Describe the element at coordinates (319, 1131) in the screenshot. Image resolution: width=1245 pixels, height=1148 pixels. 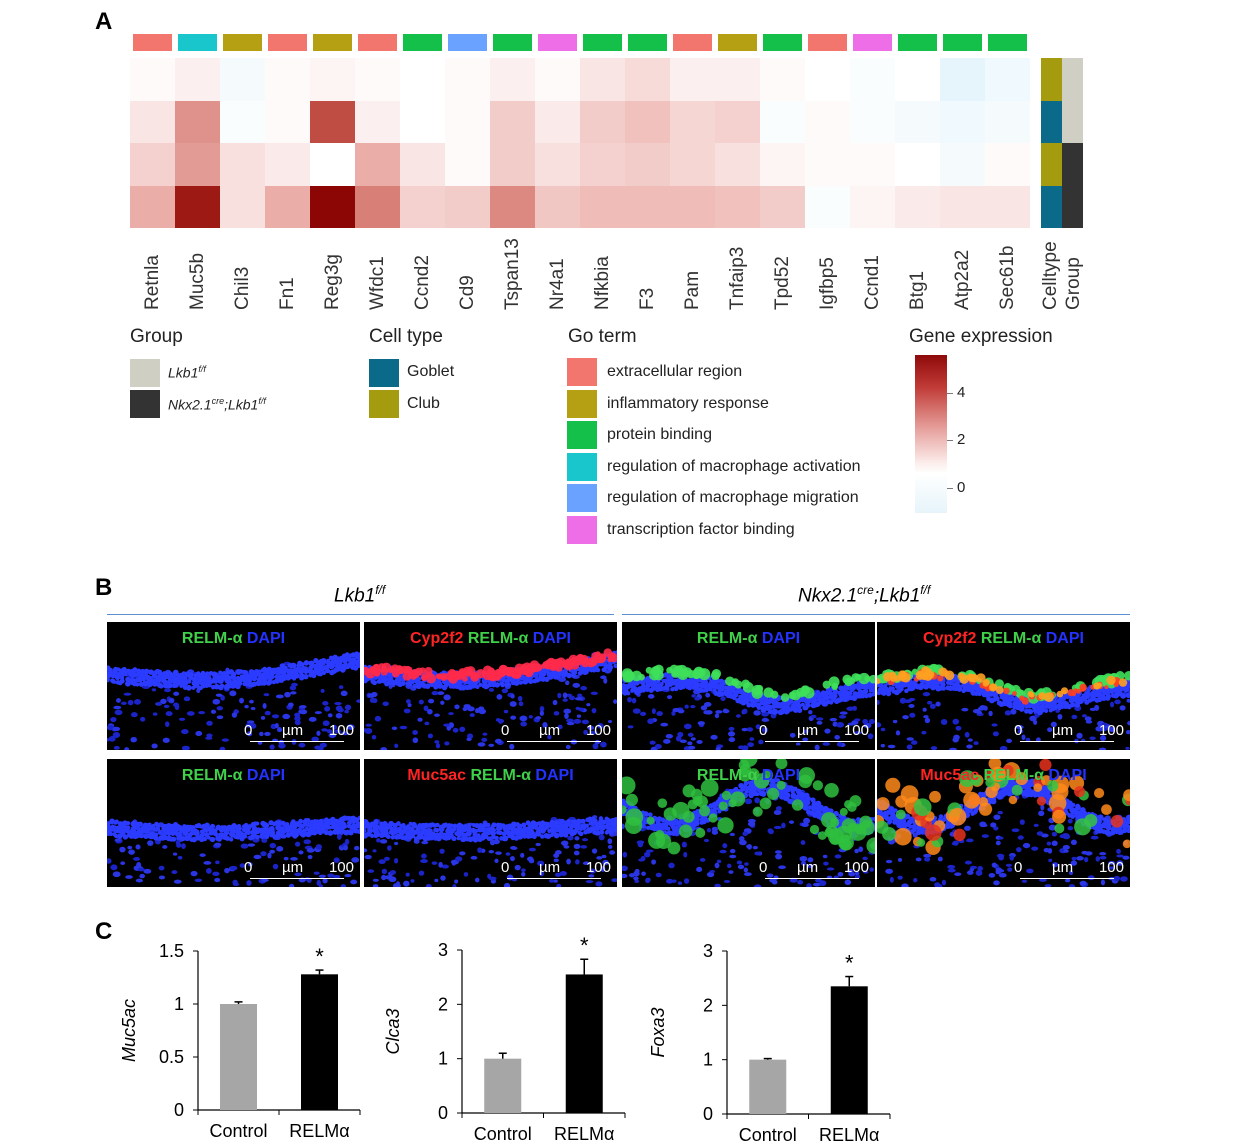
I see `category-label: RELMα` at that location.